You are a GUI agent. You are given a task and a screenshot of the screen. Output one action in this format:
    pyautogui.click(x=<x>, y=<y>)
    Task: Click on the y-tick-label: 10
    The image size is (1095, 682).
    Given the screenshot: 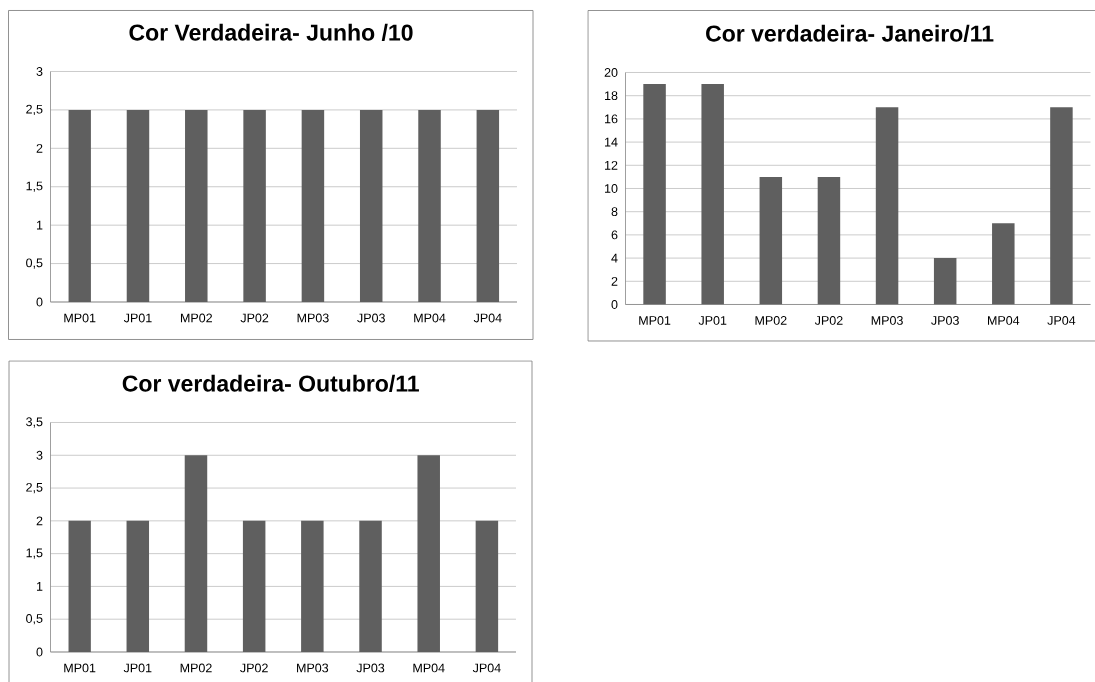 What is the action you would take?
    pyautogui.click(x=611, y=188)
    